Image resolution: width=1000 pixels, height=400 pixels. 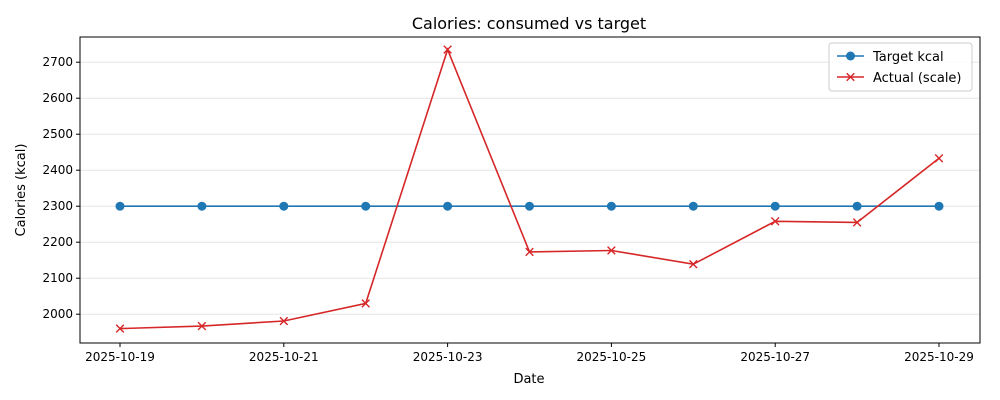 I want to click on x-axis-label: Date, so click(x=528, y=379).